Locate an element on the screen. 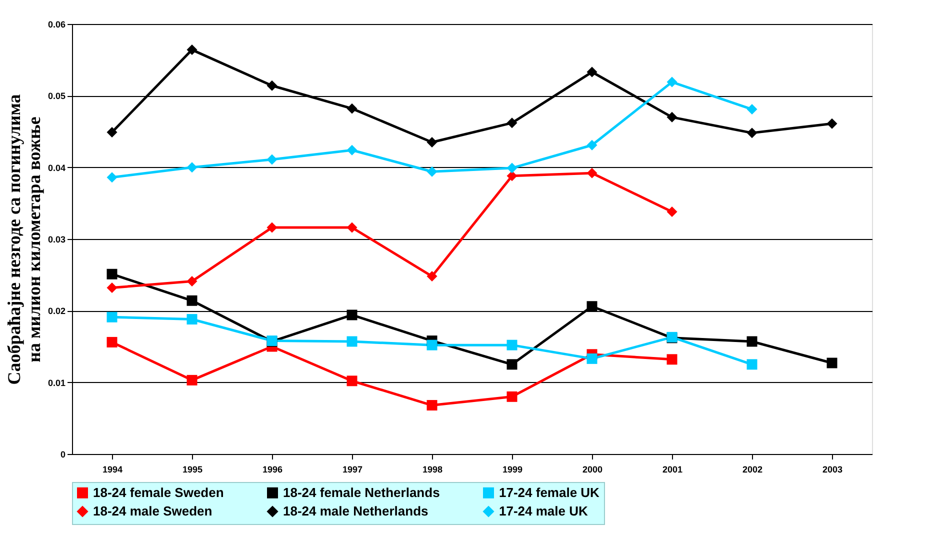 The width and height of the screenshot is (932, 544). x-tick-label: 1998 is located at coordinates (432, 469).